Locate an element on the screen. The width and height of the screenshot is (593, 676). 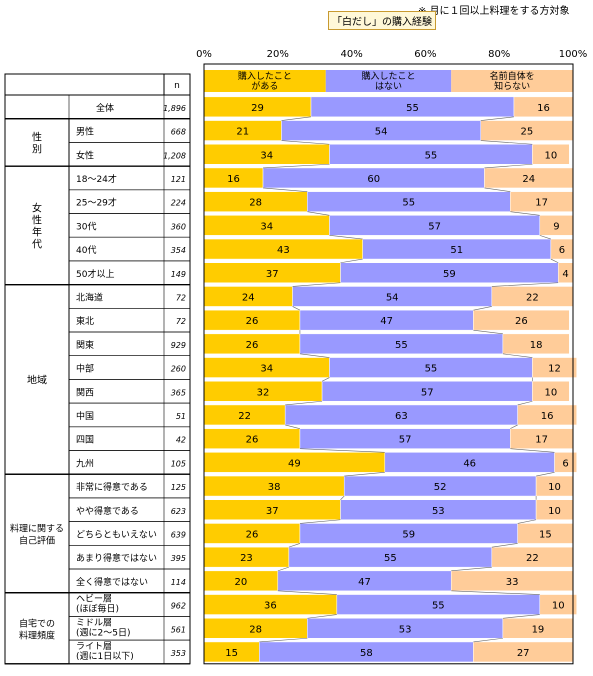
row-n: 149 is located at coordinates (178, 274).